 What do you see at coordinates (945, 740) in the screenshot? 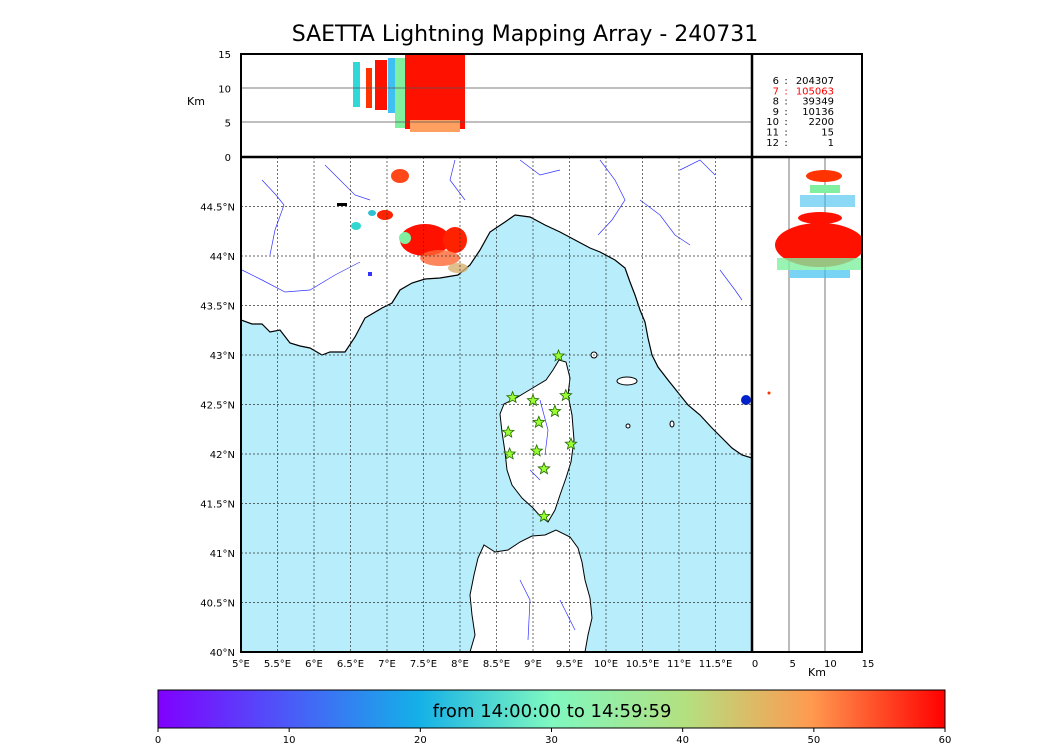
I see `colorbar-tick-label: 60` at bounding box center [945, 740].